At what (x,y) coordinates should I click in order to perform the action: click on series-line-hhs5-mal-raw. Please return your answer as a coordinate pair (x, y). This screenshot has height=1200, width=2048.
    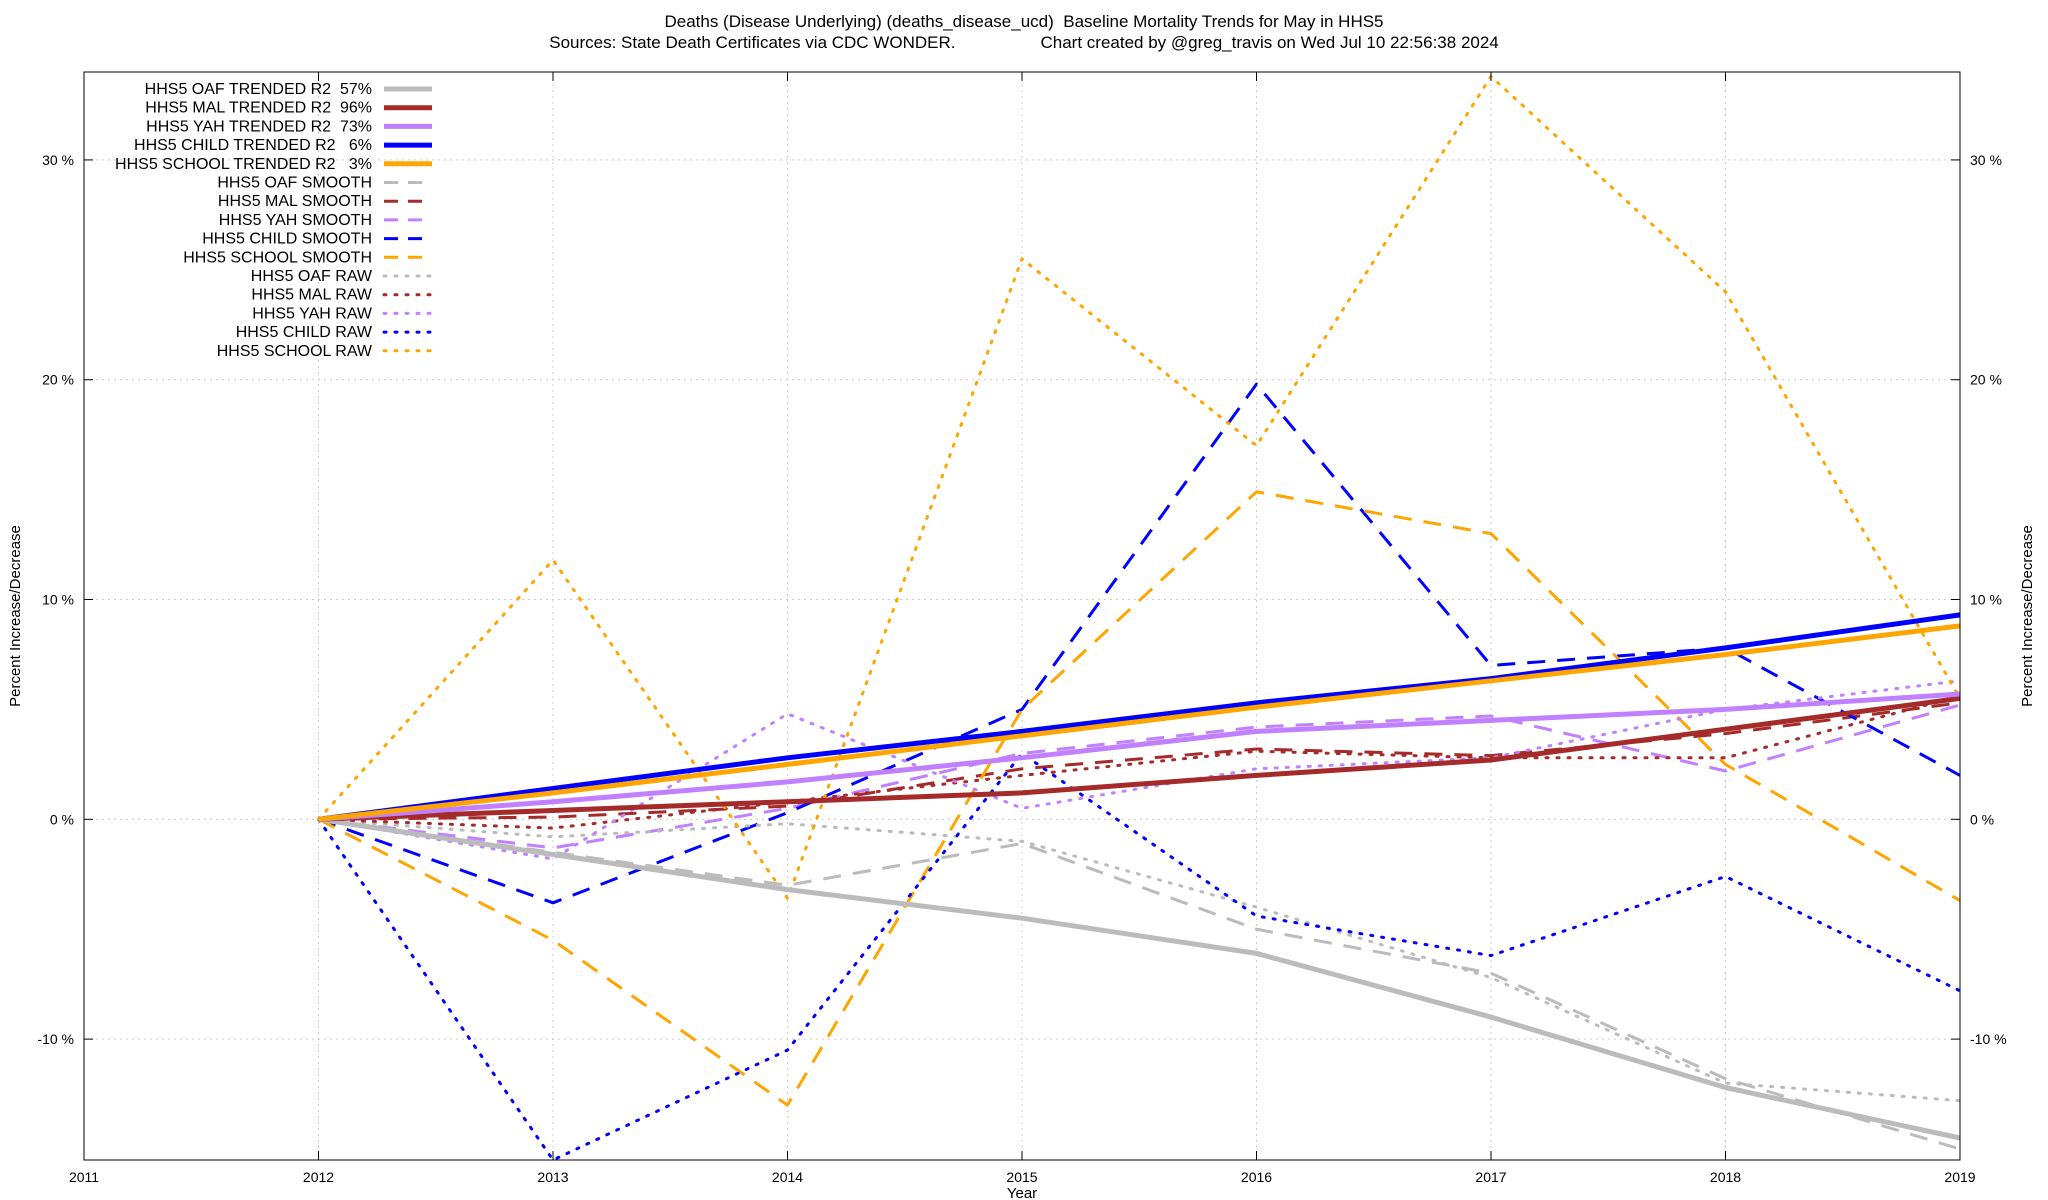
    Looking at the image, I should click on (1139, 762).